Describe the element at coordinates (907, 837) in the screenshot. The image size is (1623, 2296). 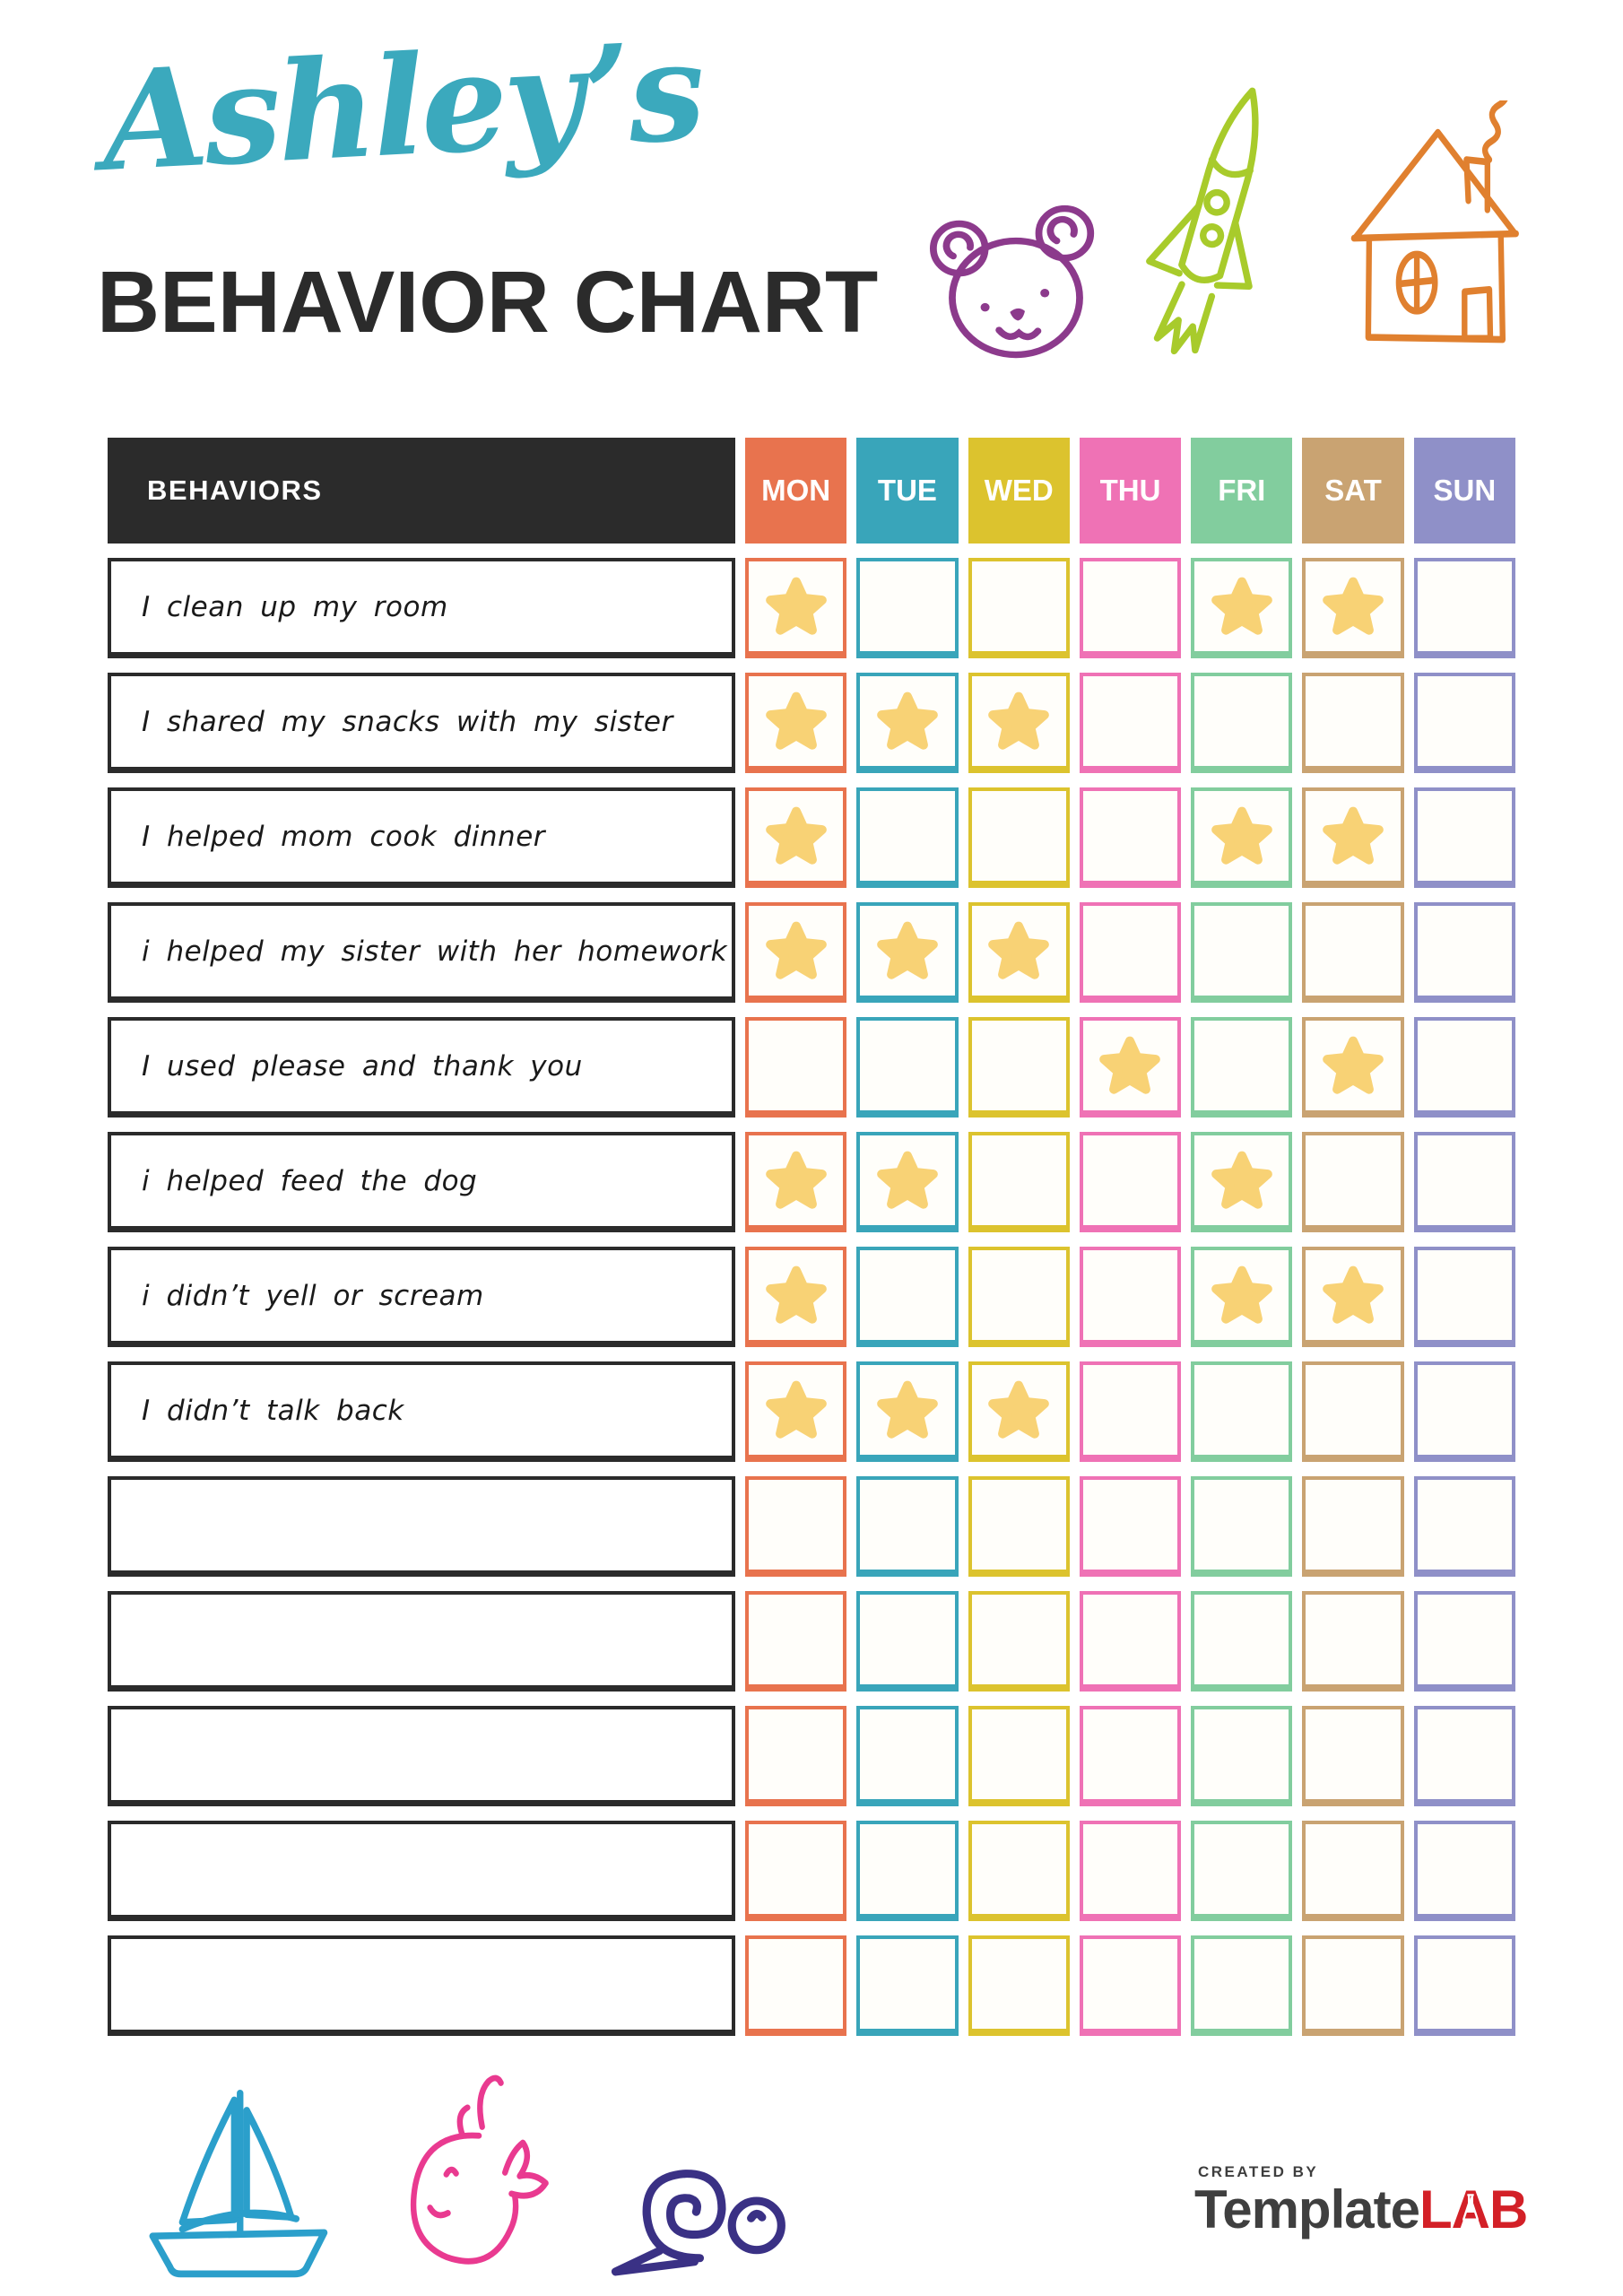
I see `day-cell-tue-row3` at that location.